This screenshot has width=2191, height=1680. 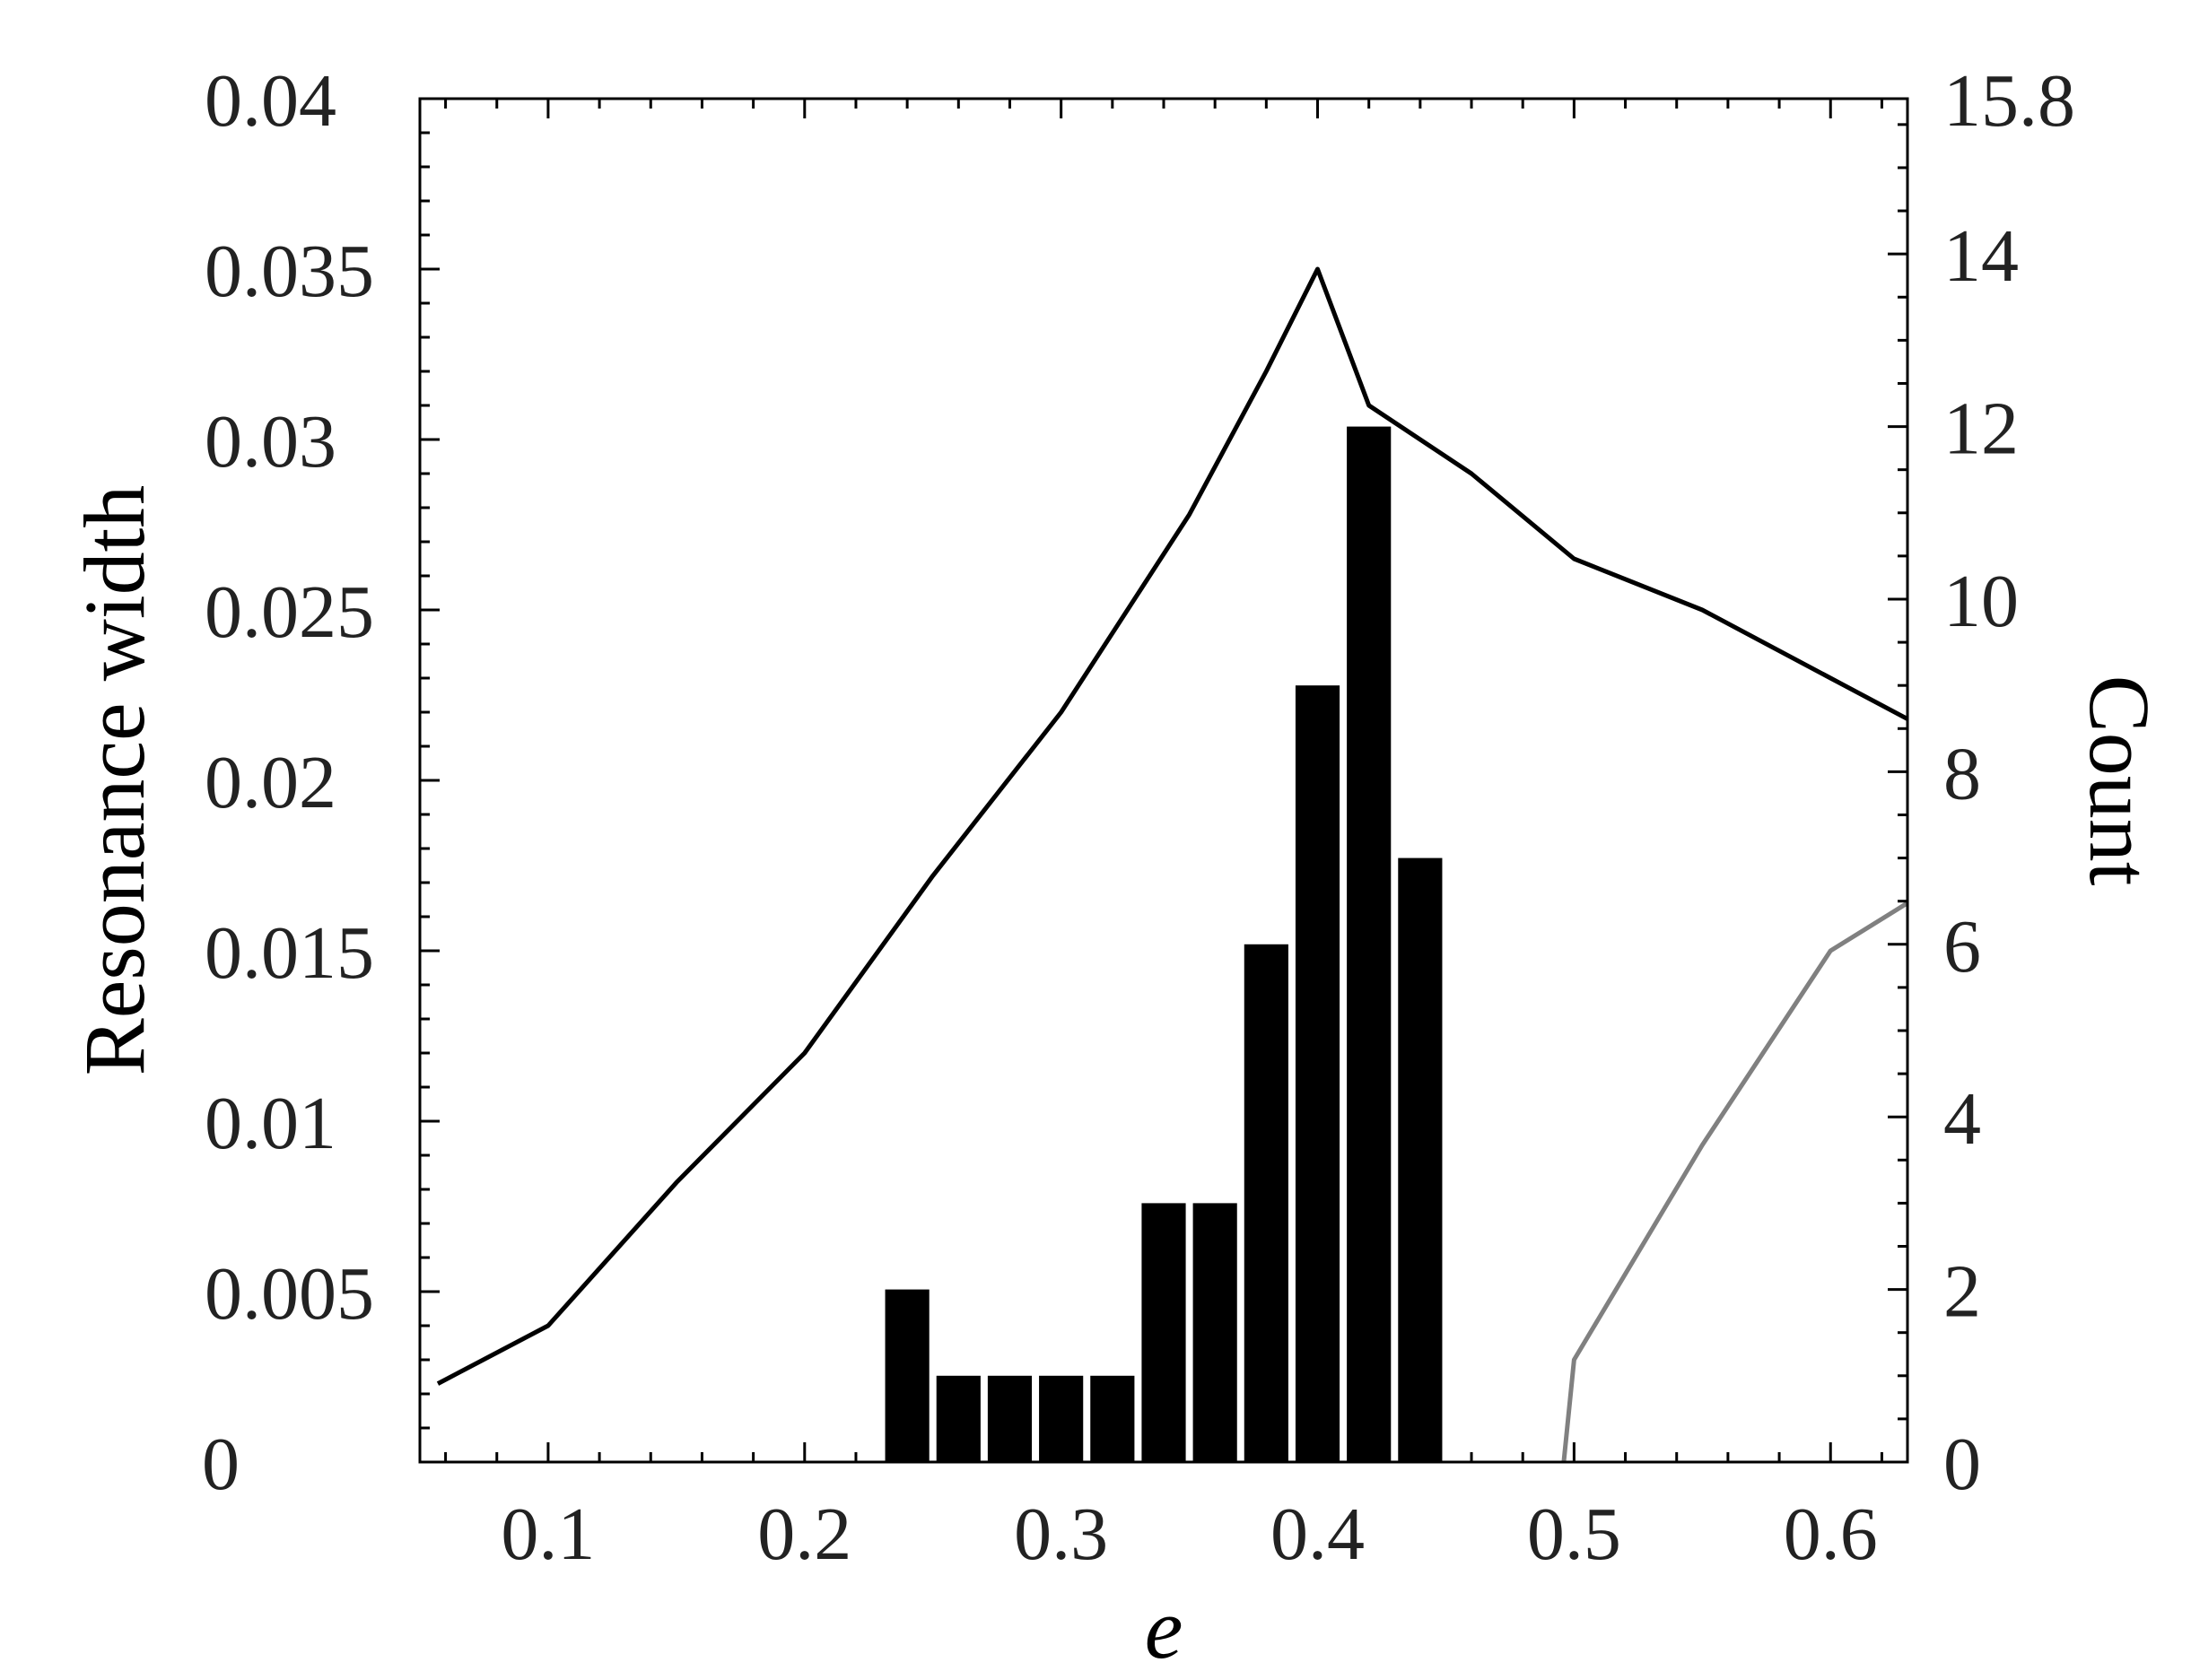 What do you see at coordinates (1189, 1534) in the screenshot?
I see `x-tick-labels: 0.1 0.2 0.3 0.4 0.5 0.6` at bounding box center [1189, 1534].